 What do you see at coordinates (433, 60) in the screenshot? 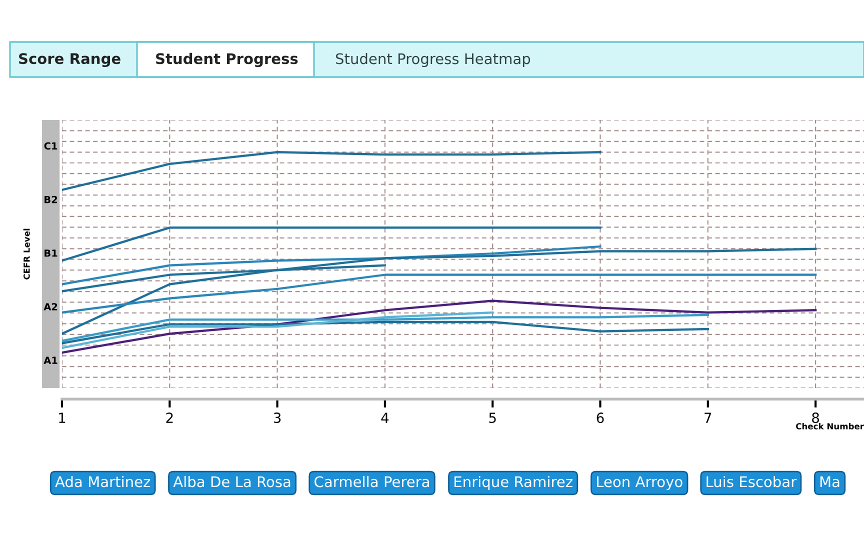
I see `text: Student Progress Heatmap` at bounding box center [433, 60].